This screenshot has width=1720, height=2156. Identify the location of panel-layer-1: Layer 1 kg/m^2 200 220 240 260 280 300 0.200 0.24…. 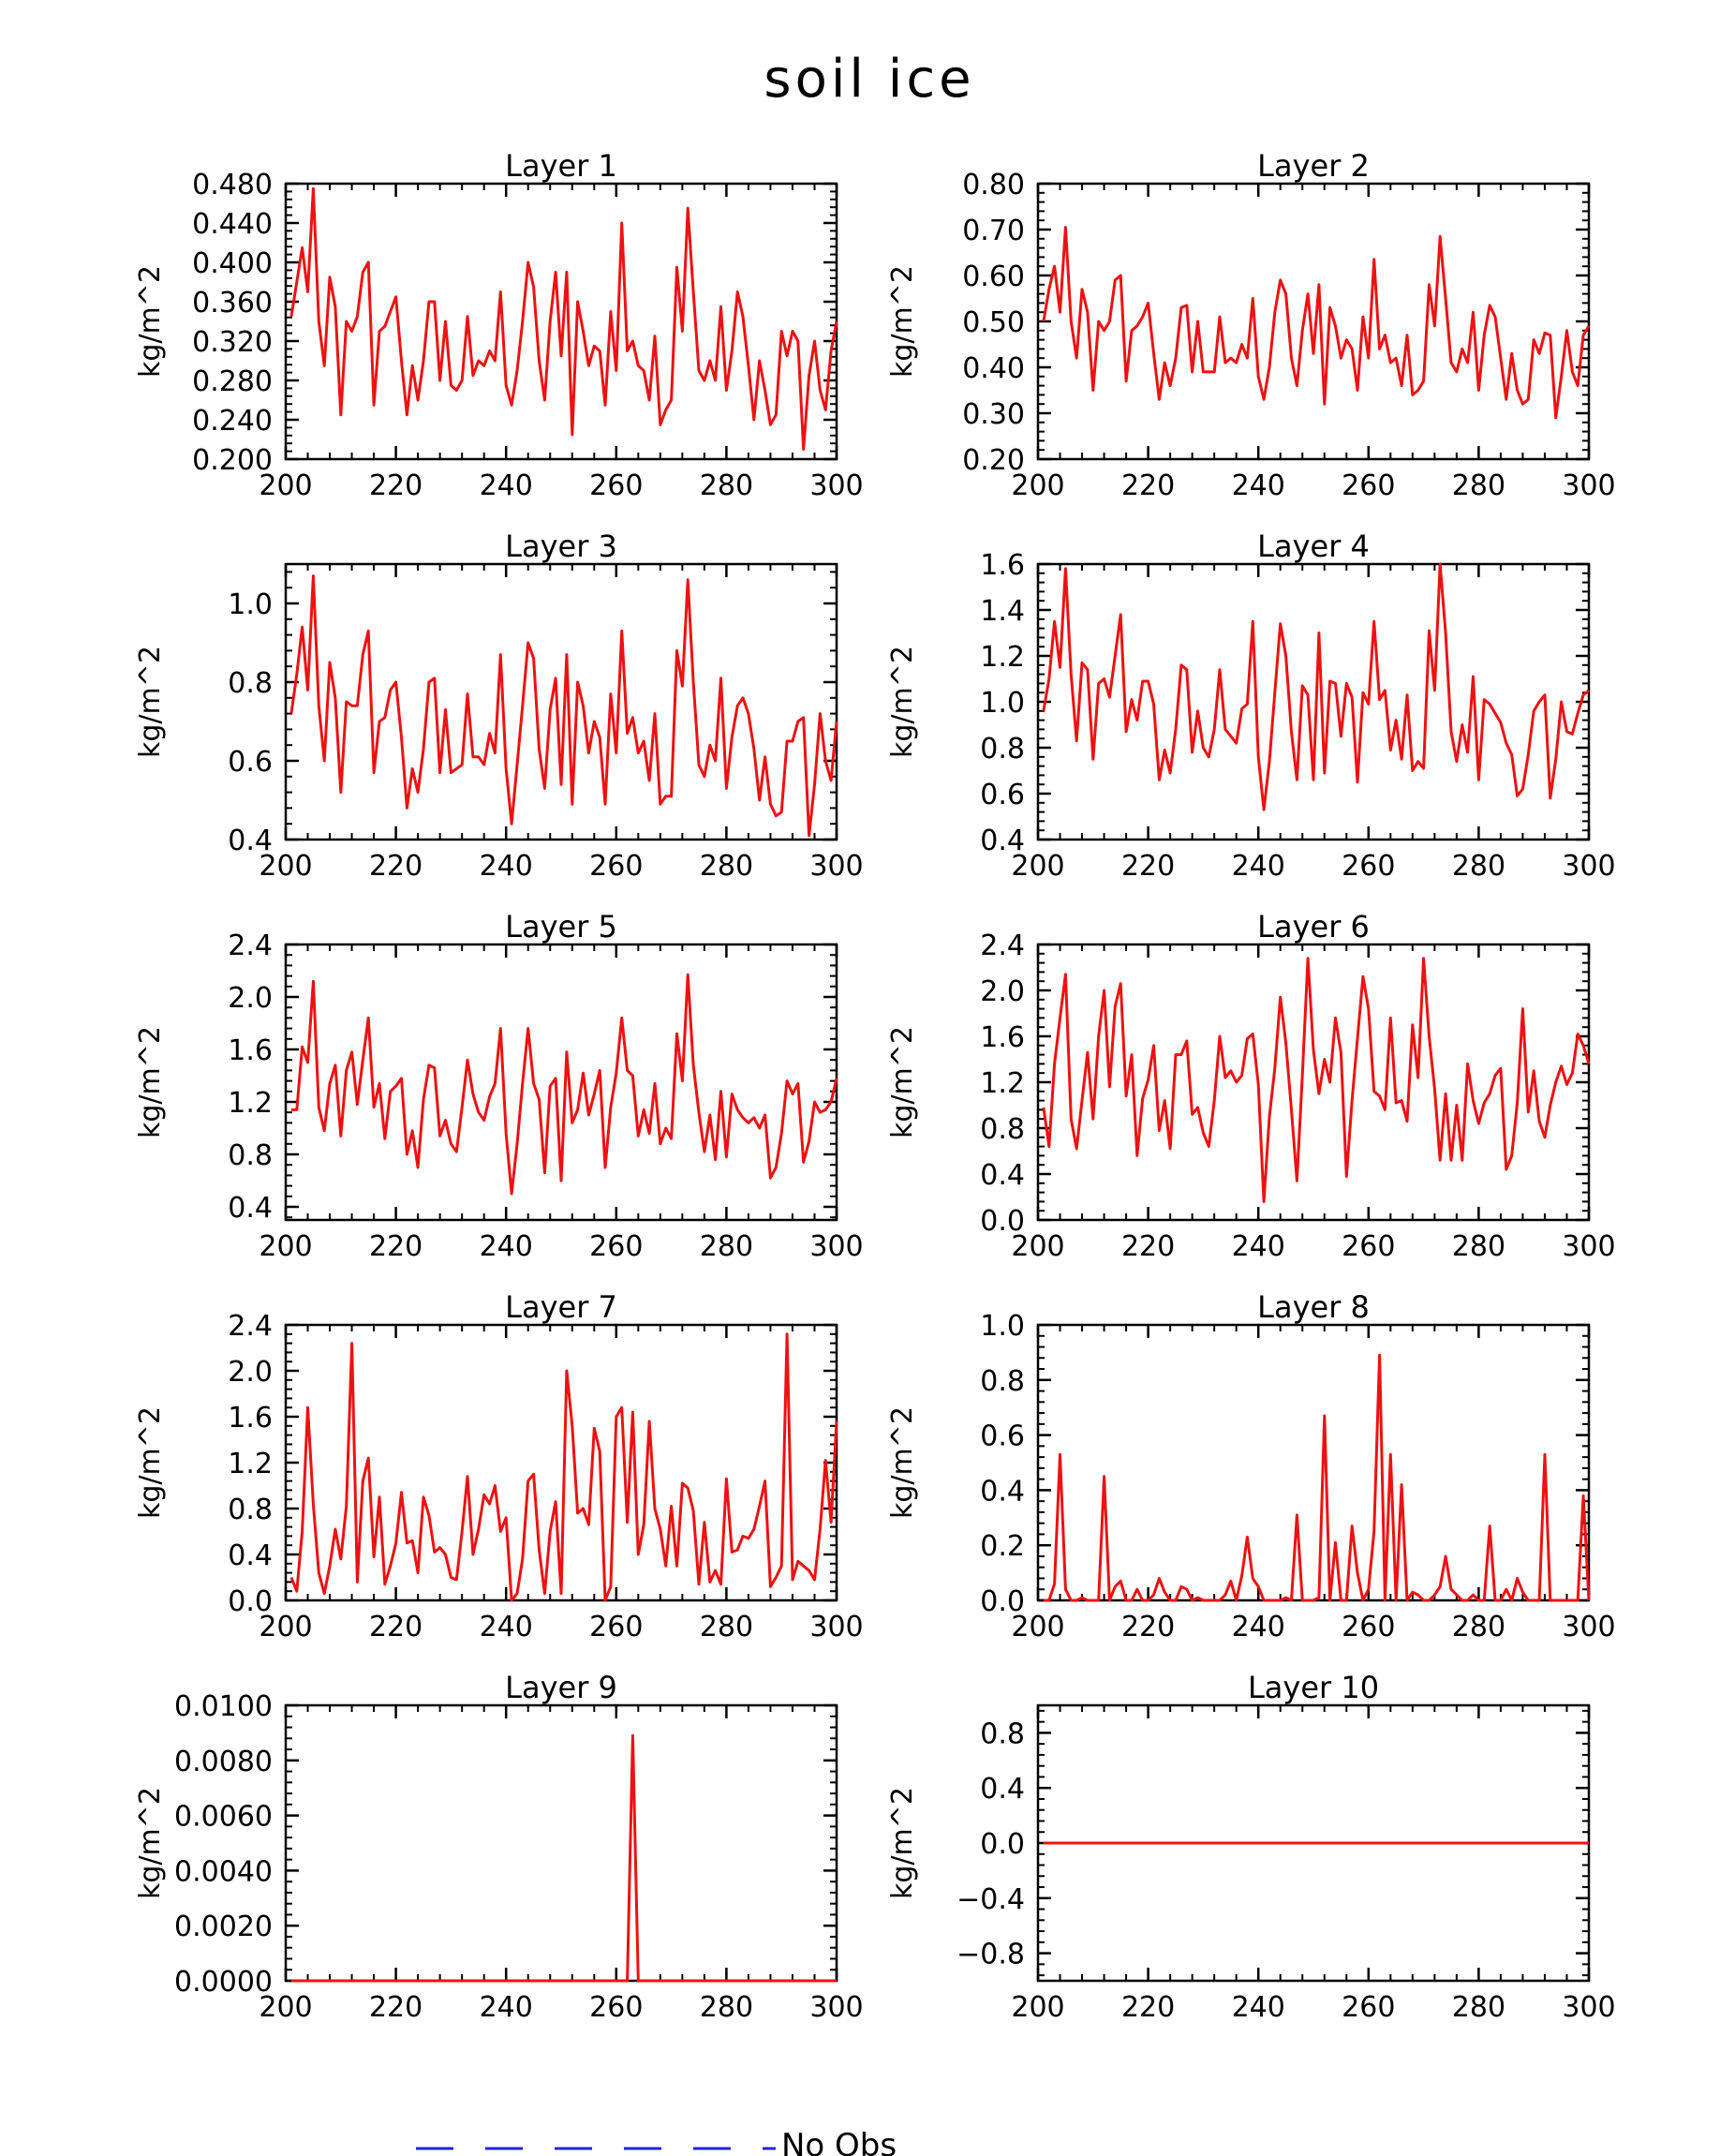
(499, 325).